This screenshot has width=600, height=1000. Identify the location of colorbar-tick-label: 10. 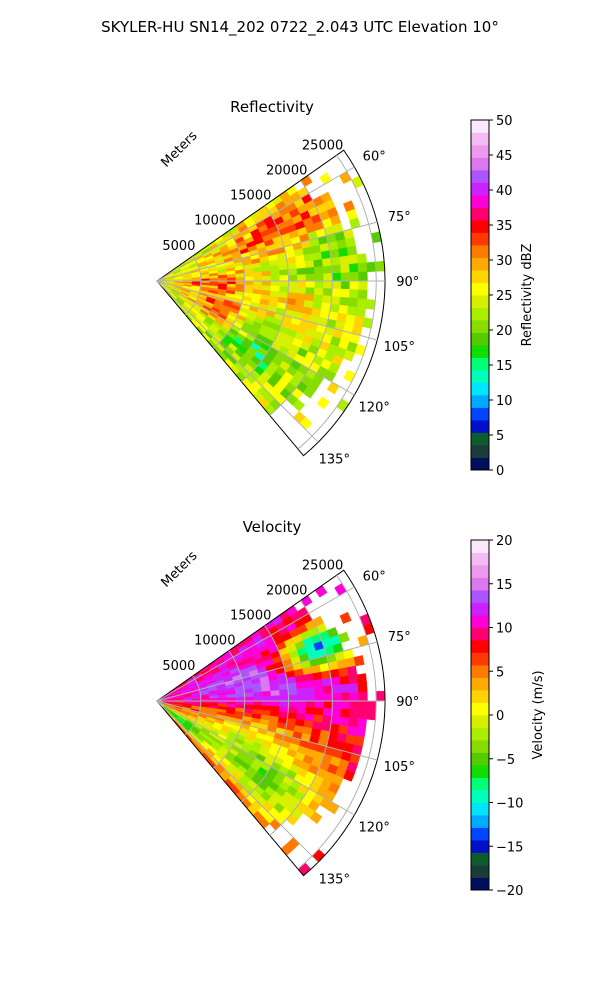
(504, 629).